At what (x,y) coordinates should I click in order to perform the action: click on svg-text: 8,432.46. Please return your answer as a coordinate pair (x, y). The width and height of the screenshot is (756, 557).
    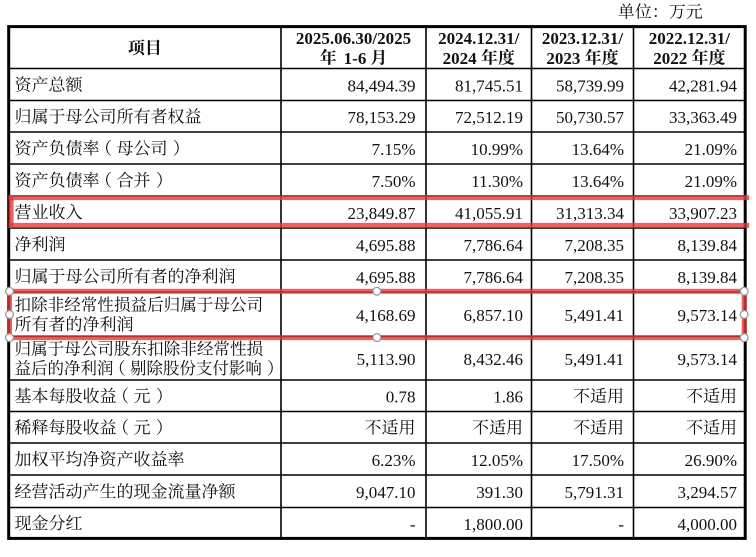
    Looking at the image, I should click on (494, 359).